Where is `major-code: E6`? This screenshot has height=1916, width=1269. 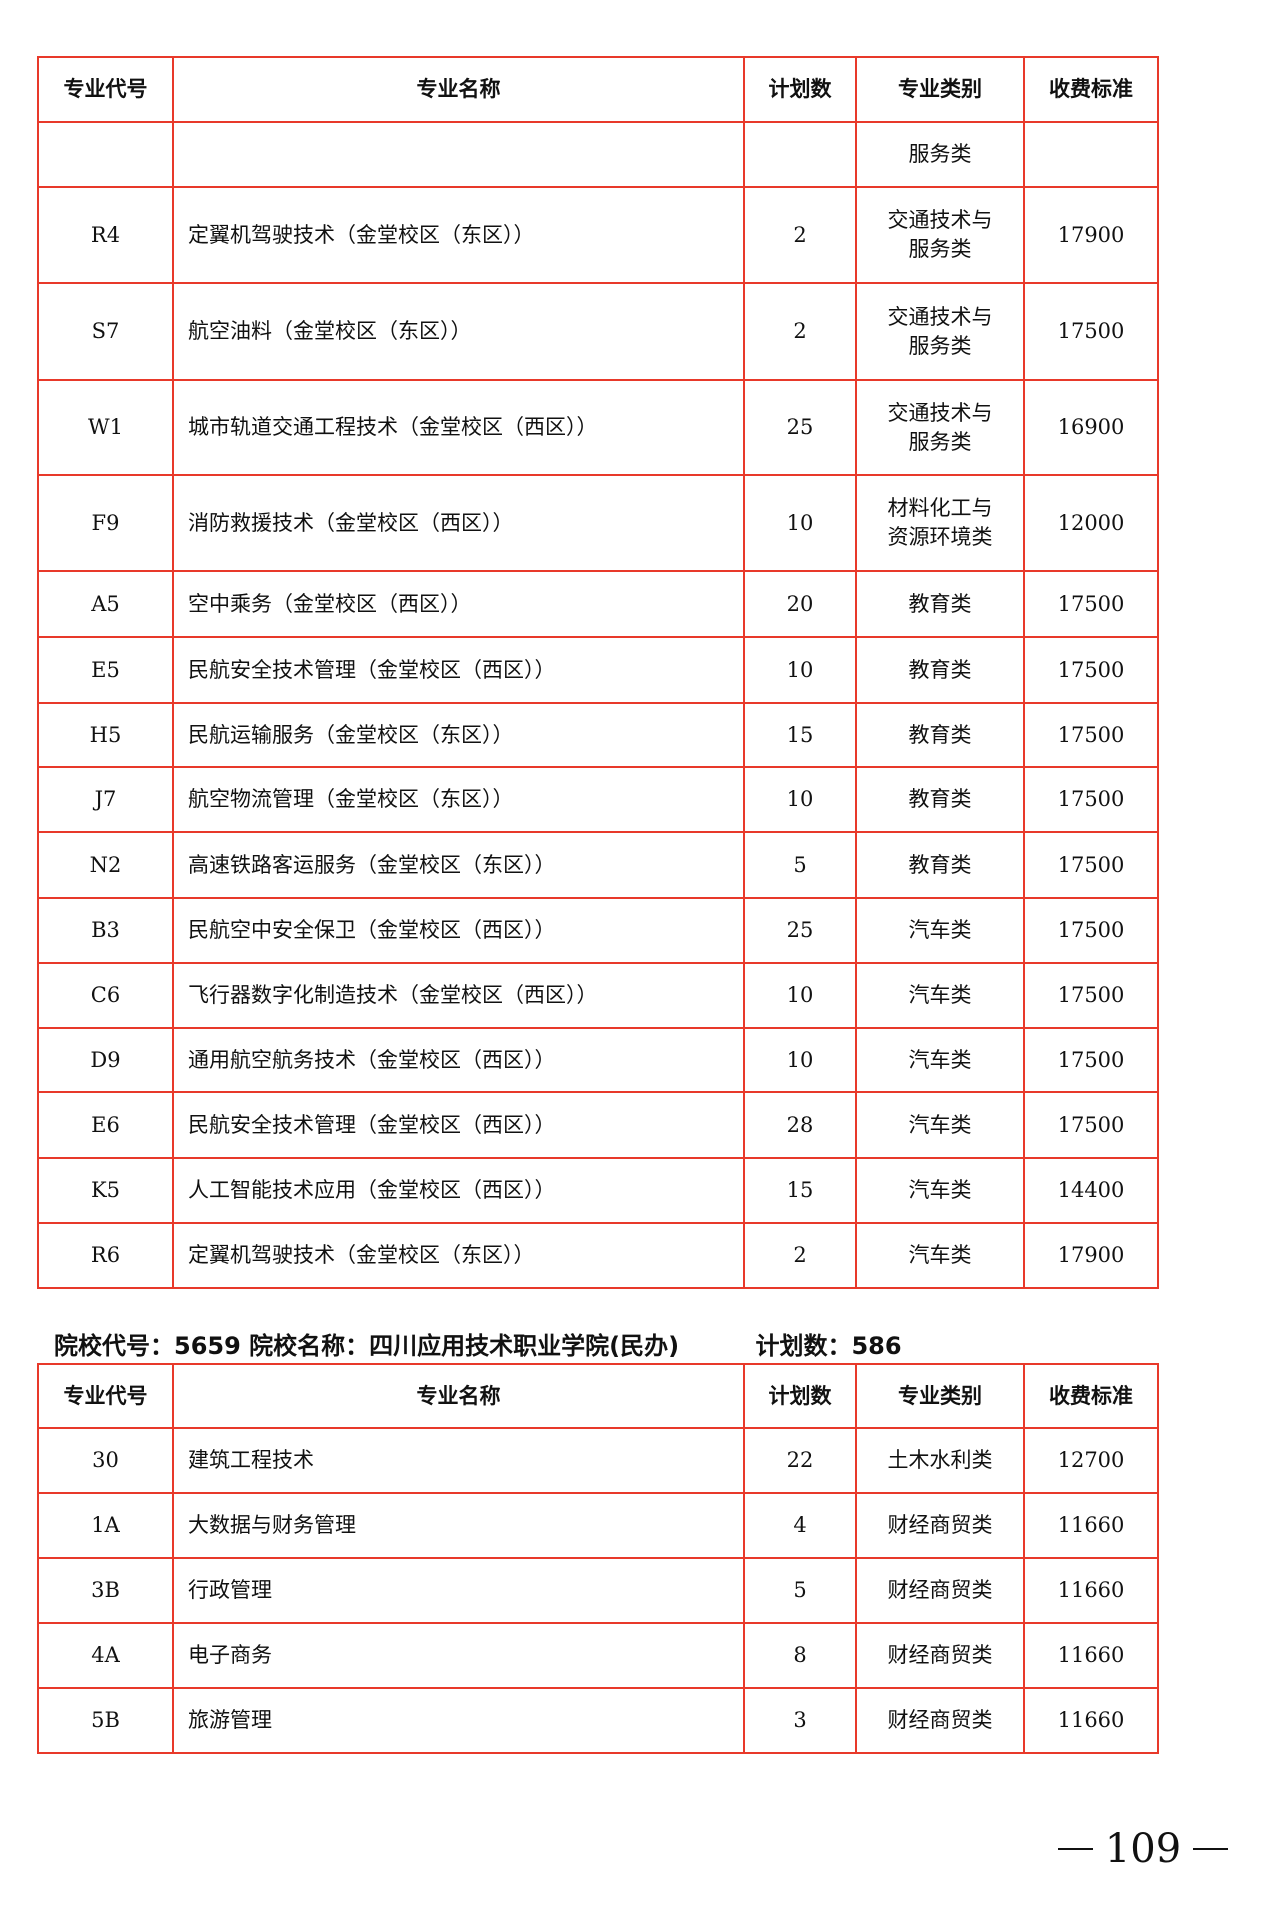
major-code: E6 is located at coordinates (105, 1125).